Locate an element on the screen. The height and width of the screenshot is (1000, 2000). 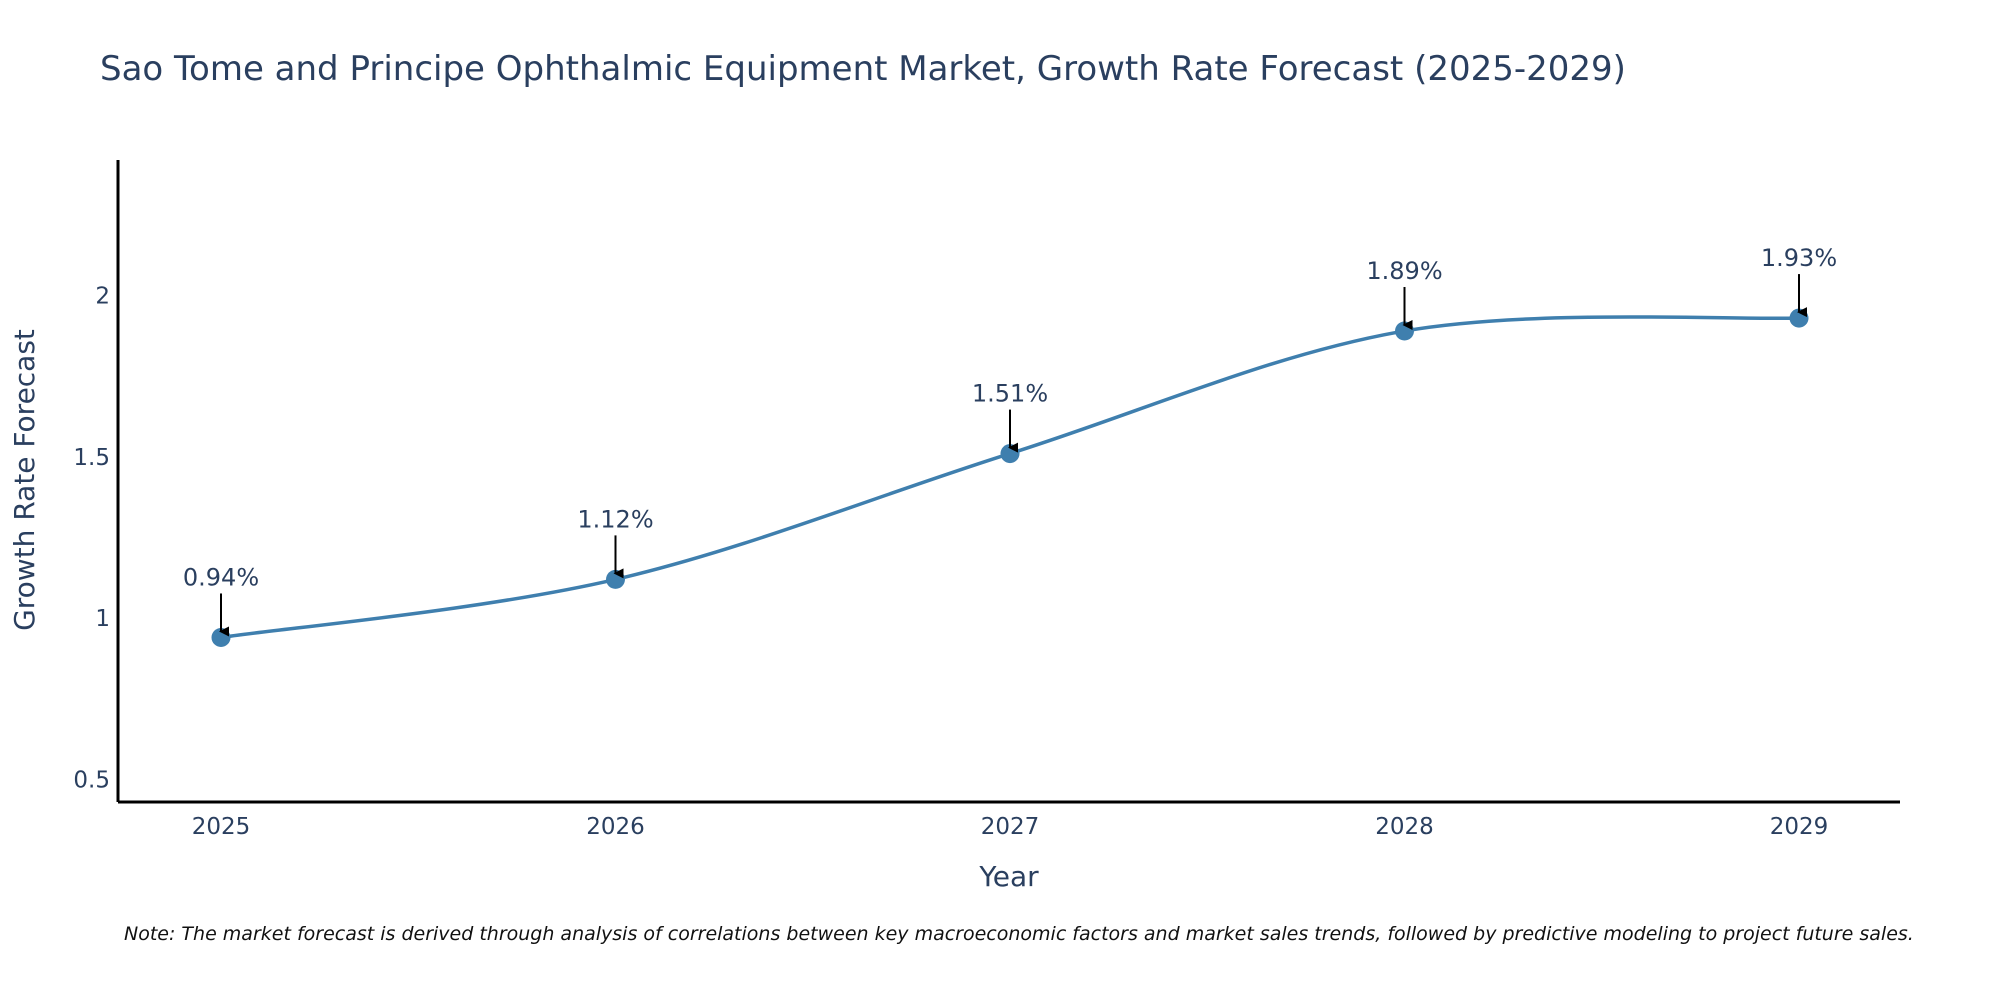
data-label: 1.12% is located at coordinates (615, 519).